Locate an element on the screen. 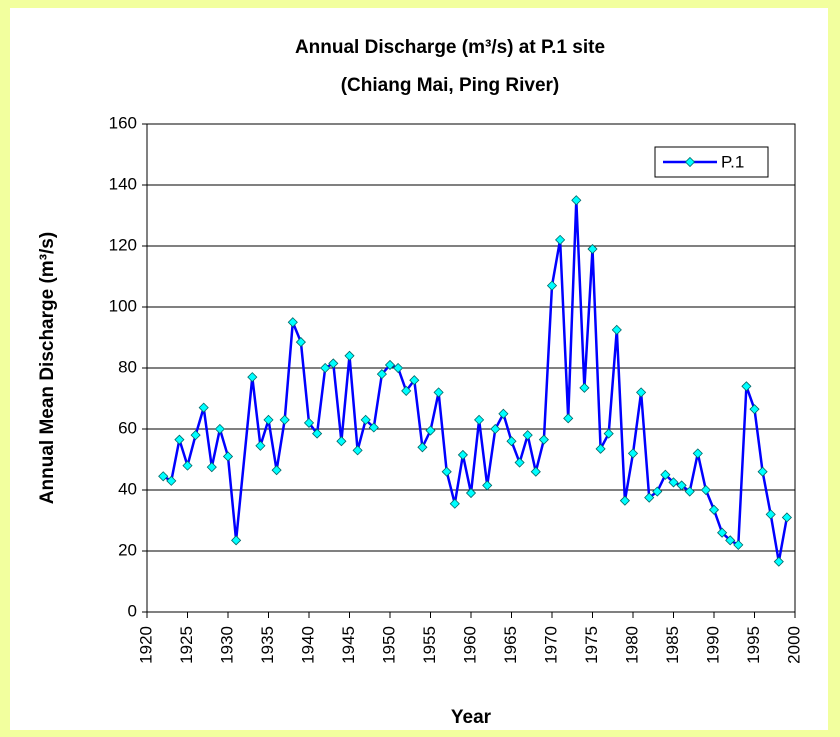 This screenshot has height=737, width=840. y-tick-label: 100 is located at coordinates (123, 305).